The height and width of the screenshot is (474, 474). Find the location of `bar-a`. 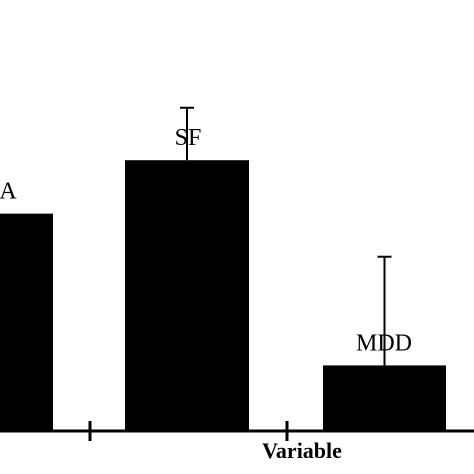

bar-a is located at coordinates (26, 322).